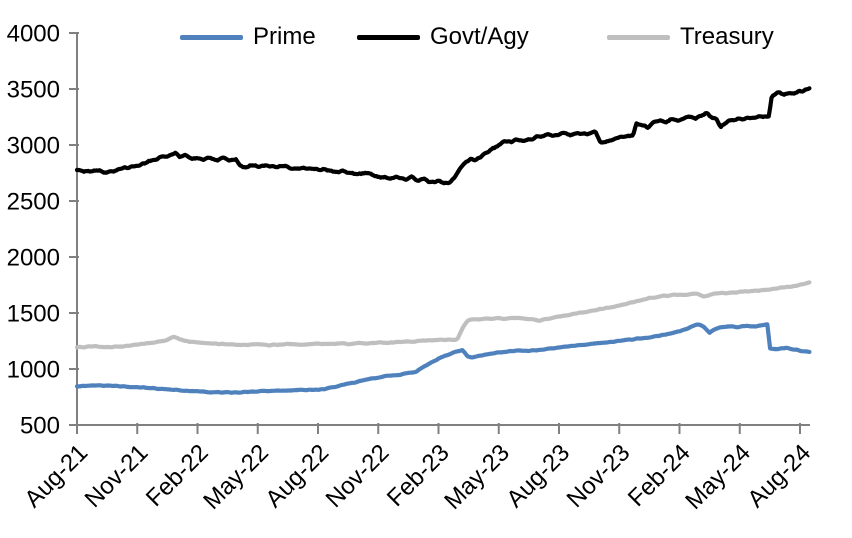 The height and width of the screenshot is (538, 852). I want to click on svg-text: Aug-24, so click(779, 476).